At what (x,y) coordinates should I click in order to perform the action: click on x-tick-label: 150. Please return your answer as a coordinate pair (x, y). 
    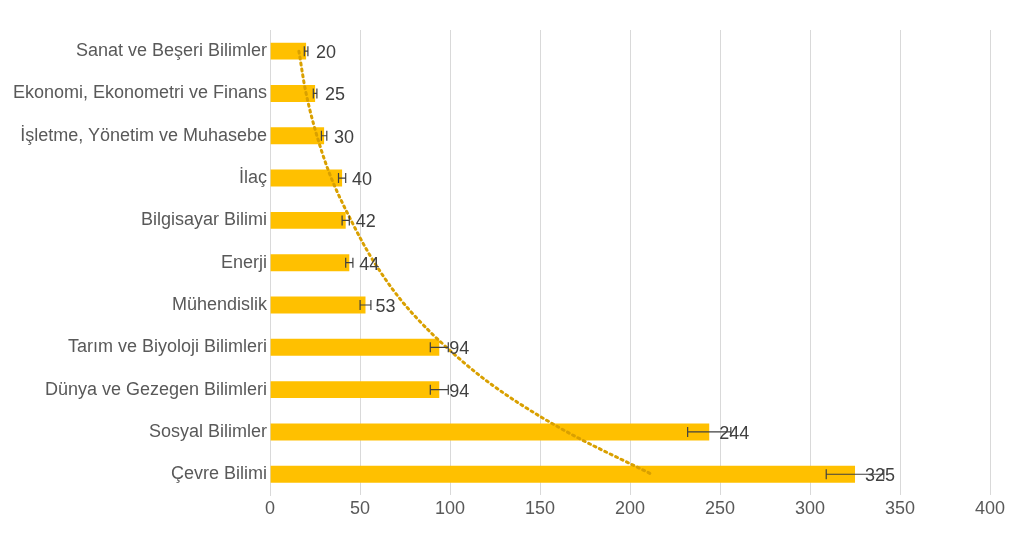
    Looking at the image, I should click on (540, 508).